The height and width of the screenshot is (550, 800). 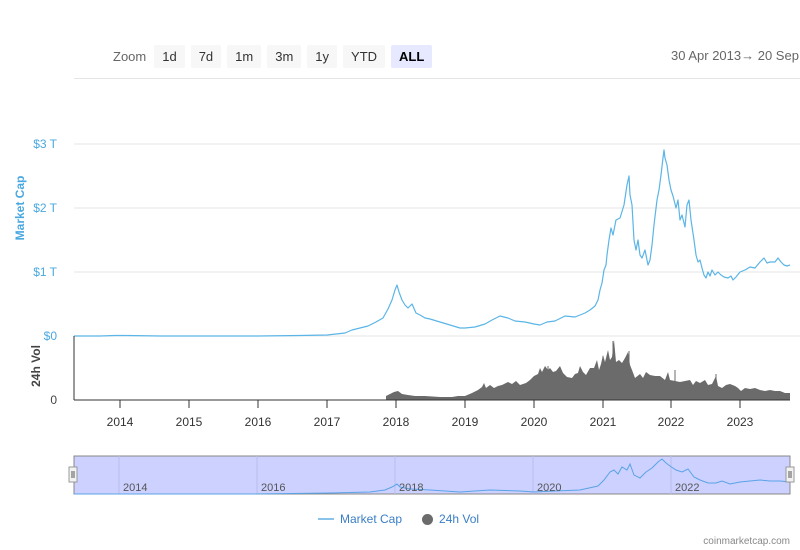 I want to click on zoom-label: Zoom, so click(x=130, y=56).